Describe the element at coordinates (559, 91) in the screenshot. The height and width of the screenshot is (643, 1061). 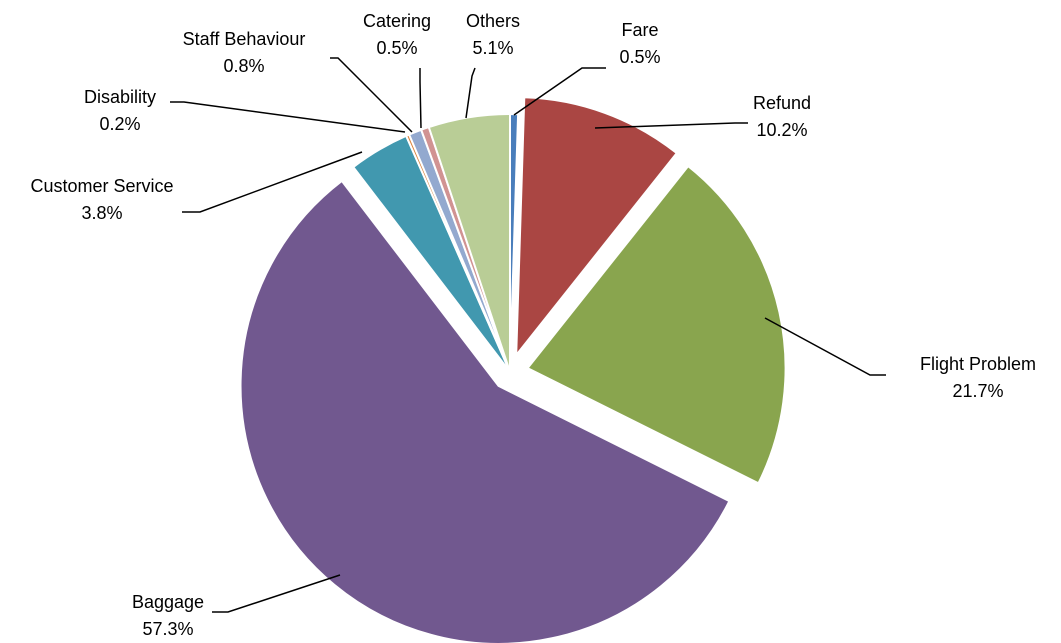
I see `leader-line-fare` at that location.